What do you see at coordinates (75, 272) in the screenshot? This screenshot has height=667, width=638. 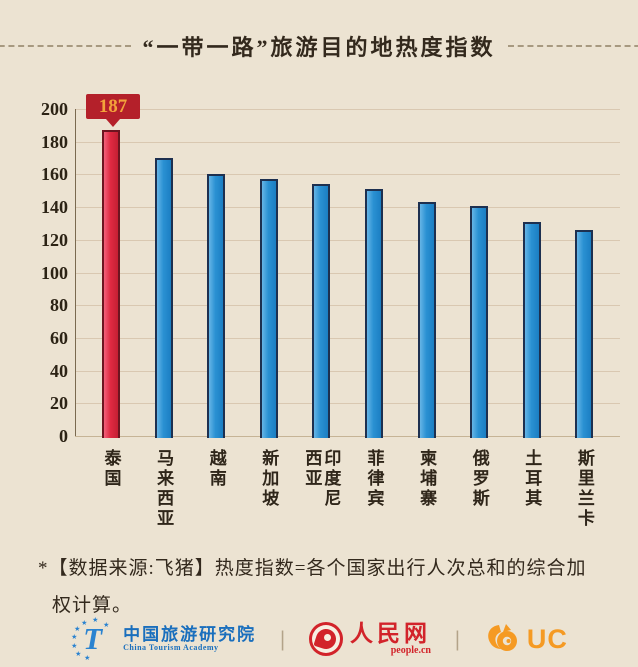 I see `y-axis-line` at bounding box center [75, 272].